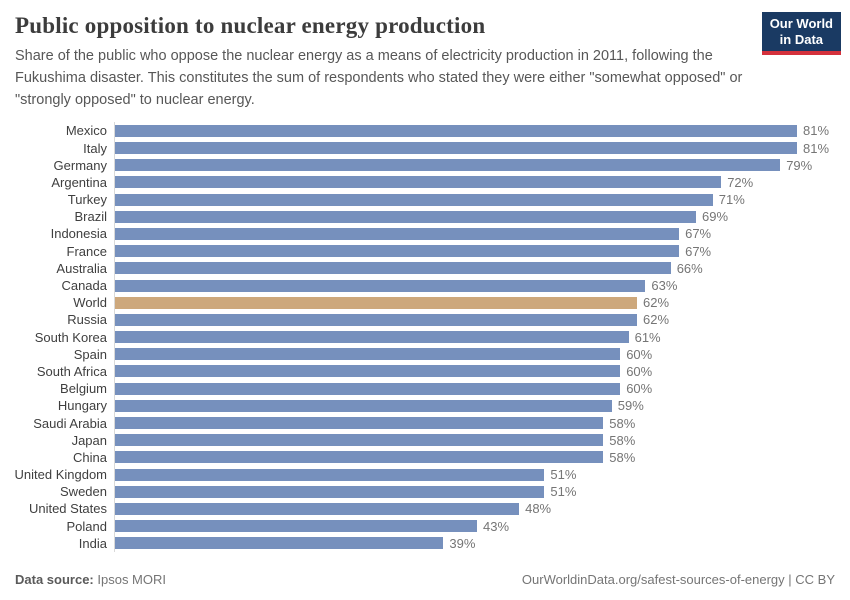 This screenshot has height=600, width=850. I want to click on category-label: Brazil, so click(90, 217).